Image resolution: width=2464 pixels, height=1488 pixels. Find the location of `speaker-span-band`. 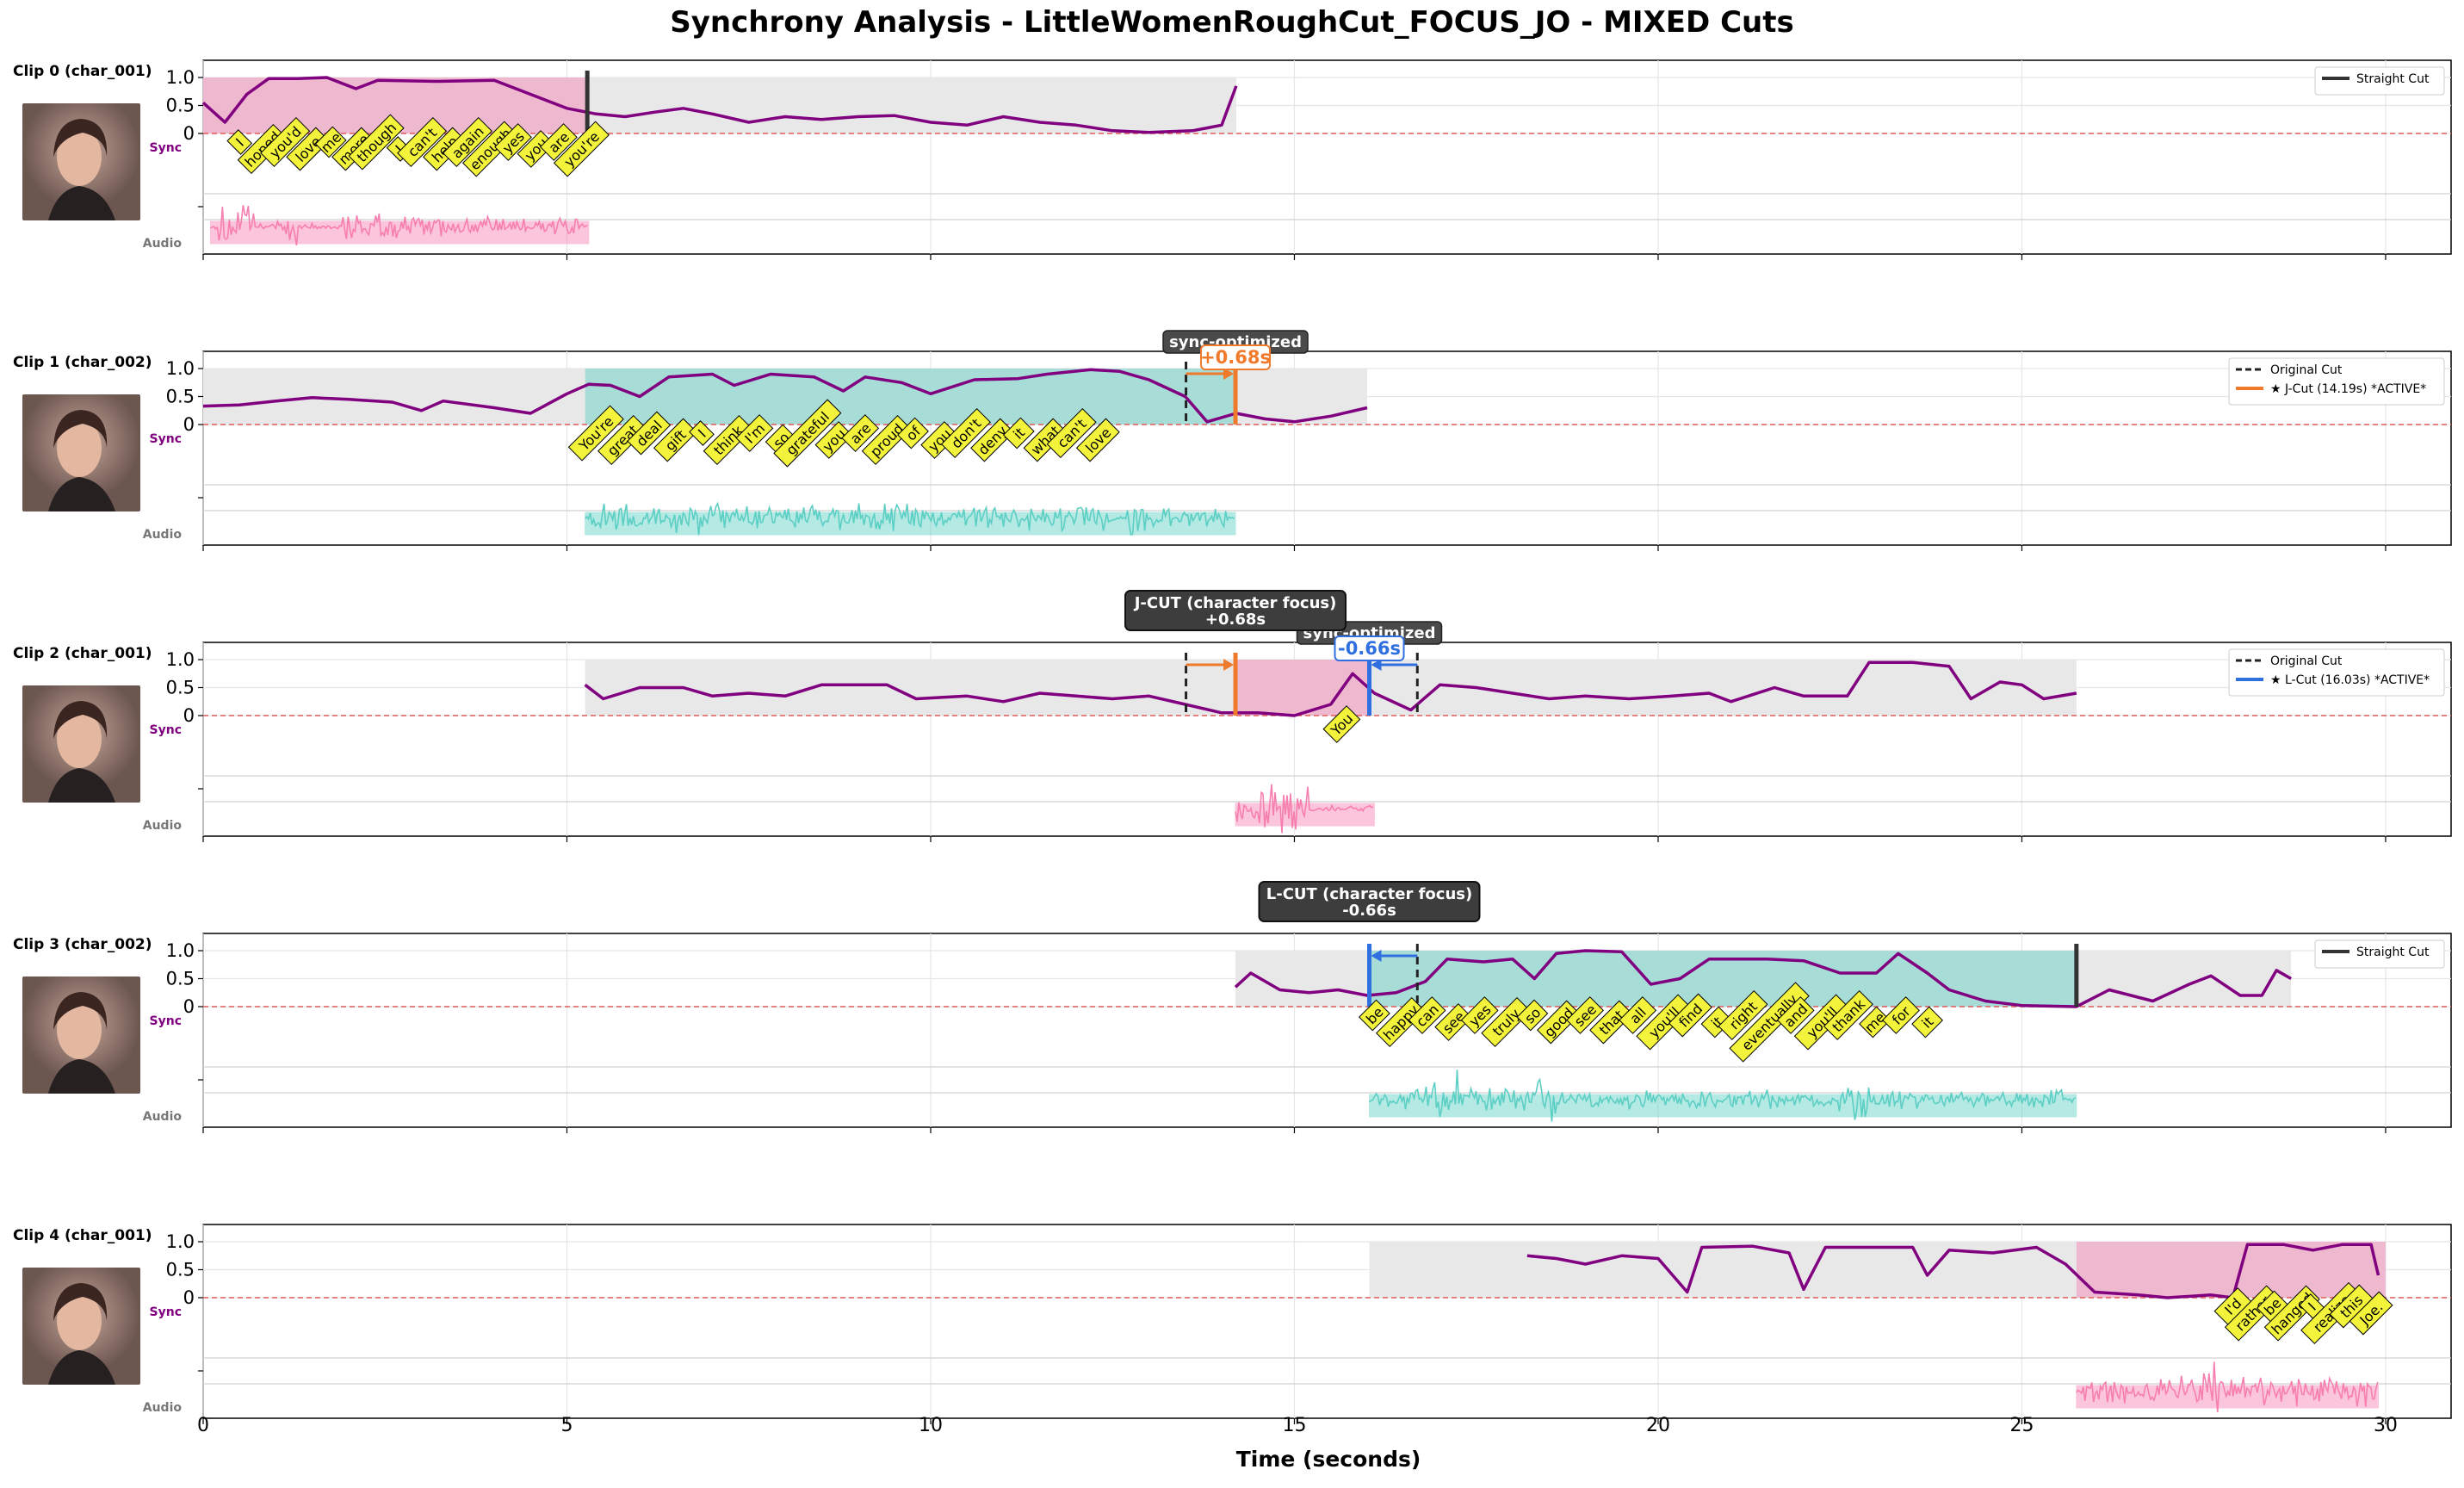

speaker-span-band is located at coordinates (910, 397).